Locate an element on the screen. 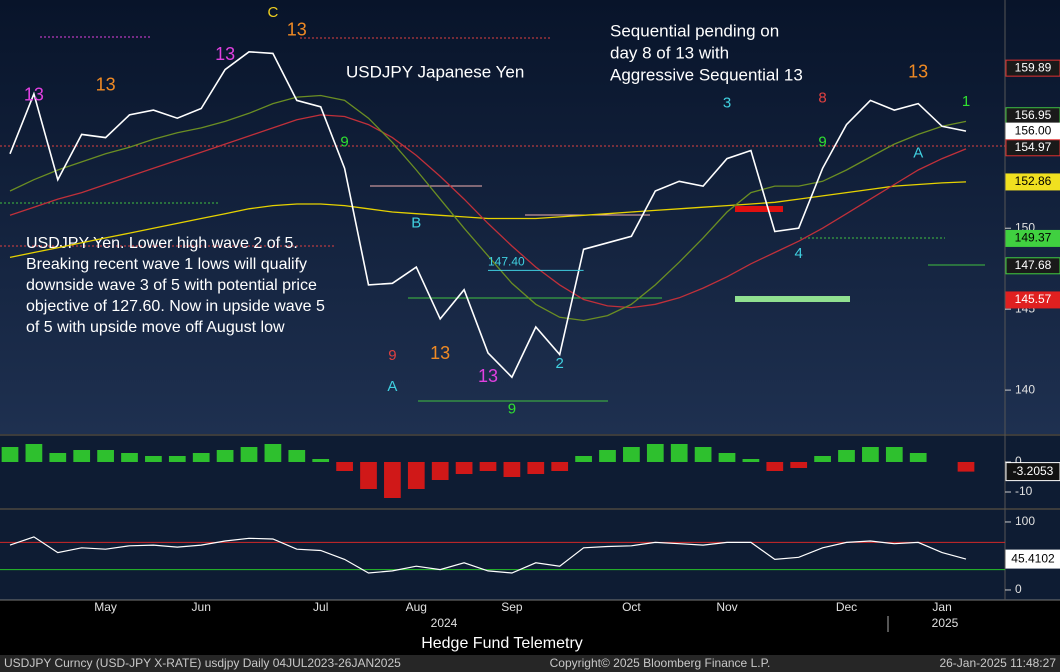 The width and height of the screenshot is (1060, 672). sequential-count: 4 is located at coordinates (799, 253).